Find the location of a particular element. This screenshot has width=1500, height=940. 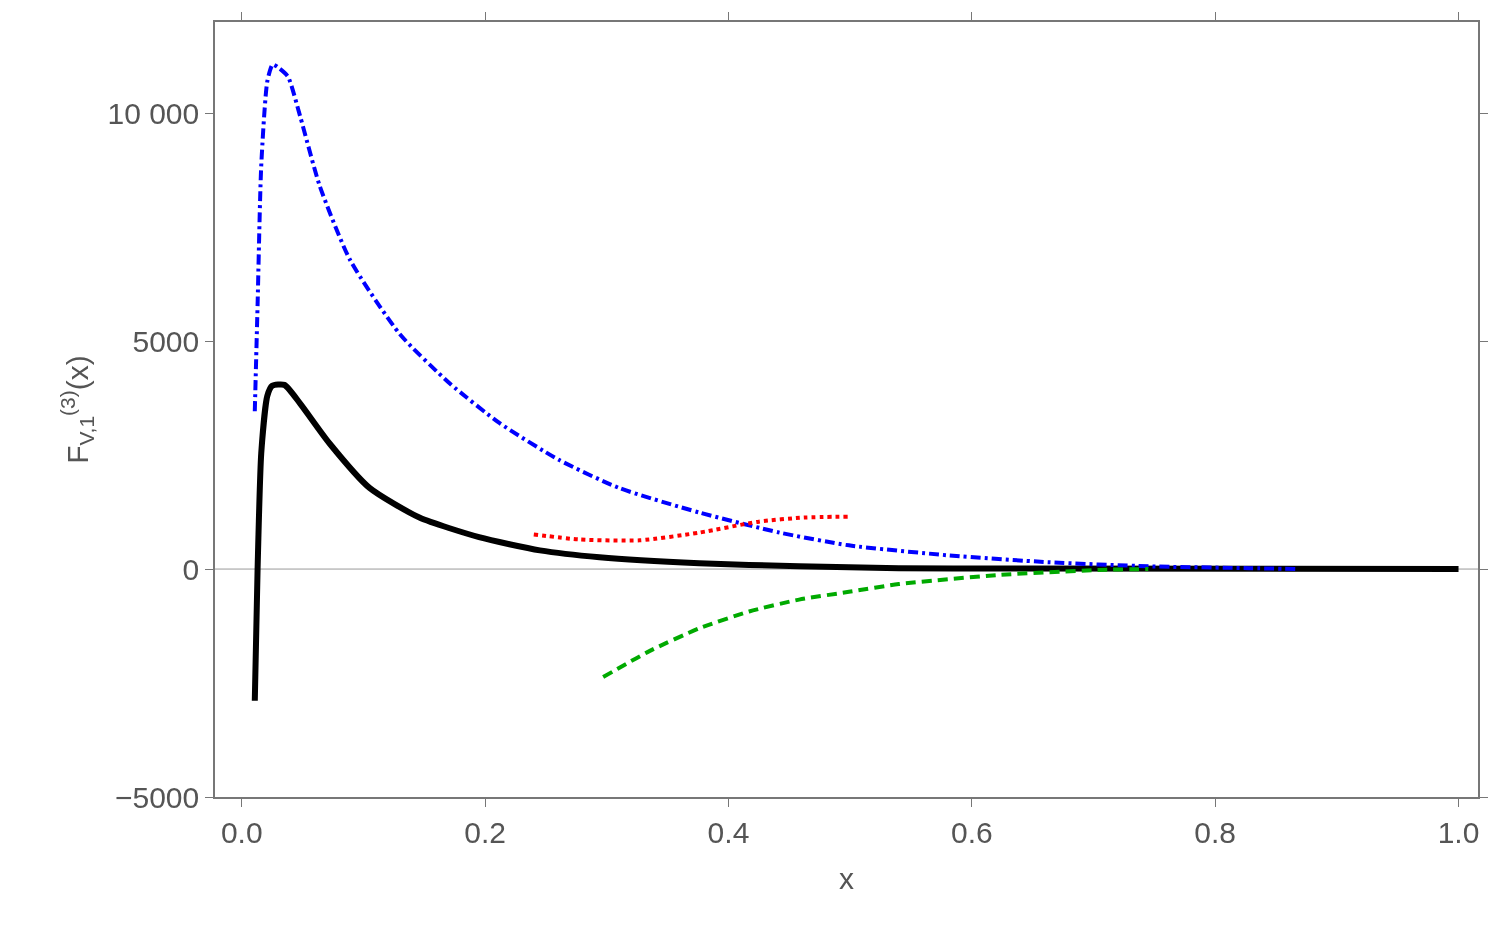

x-tick-label: 1.0 is located at coordinates (1458, 832).